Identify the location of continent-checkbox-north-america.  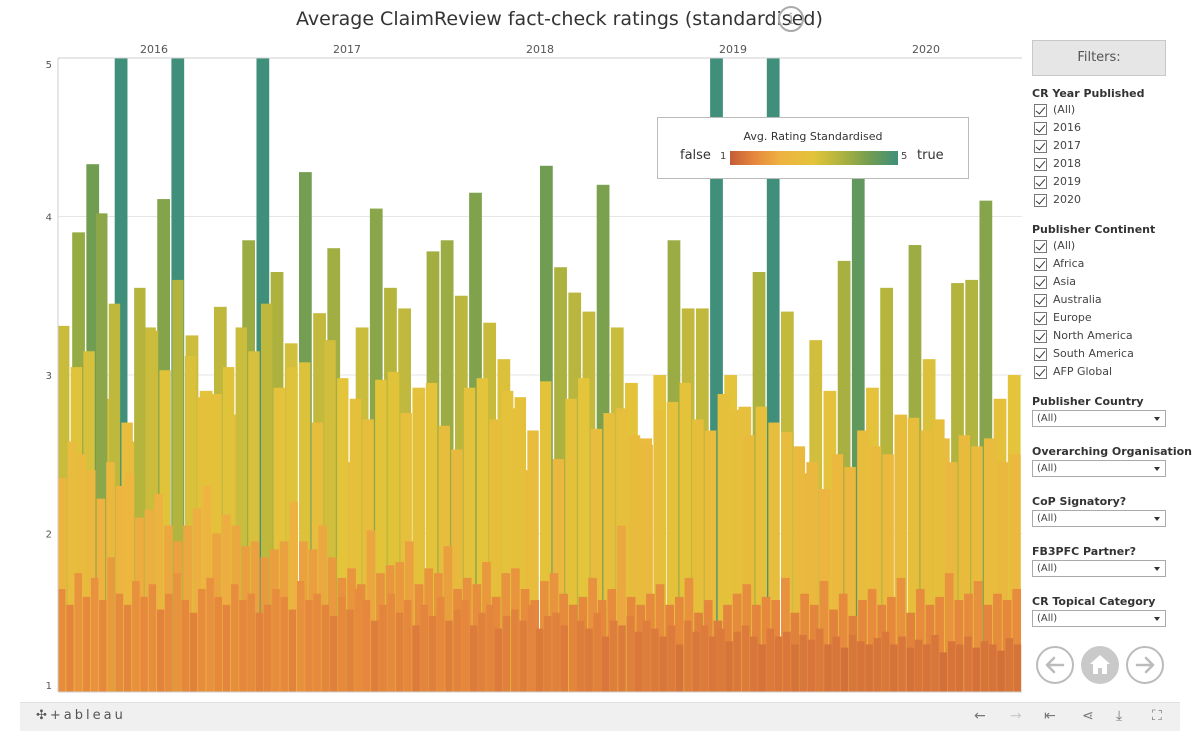
(1040, 336).